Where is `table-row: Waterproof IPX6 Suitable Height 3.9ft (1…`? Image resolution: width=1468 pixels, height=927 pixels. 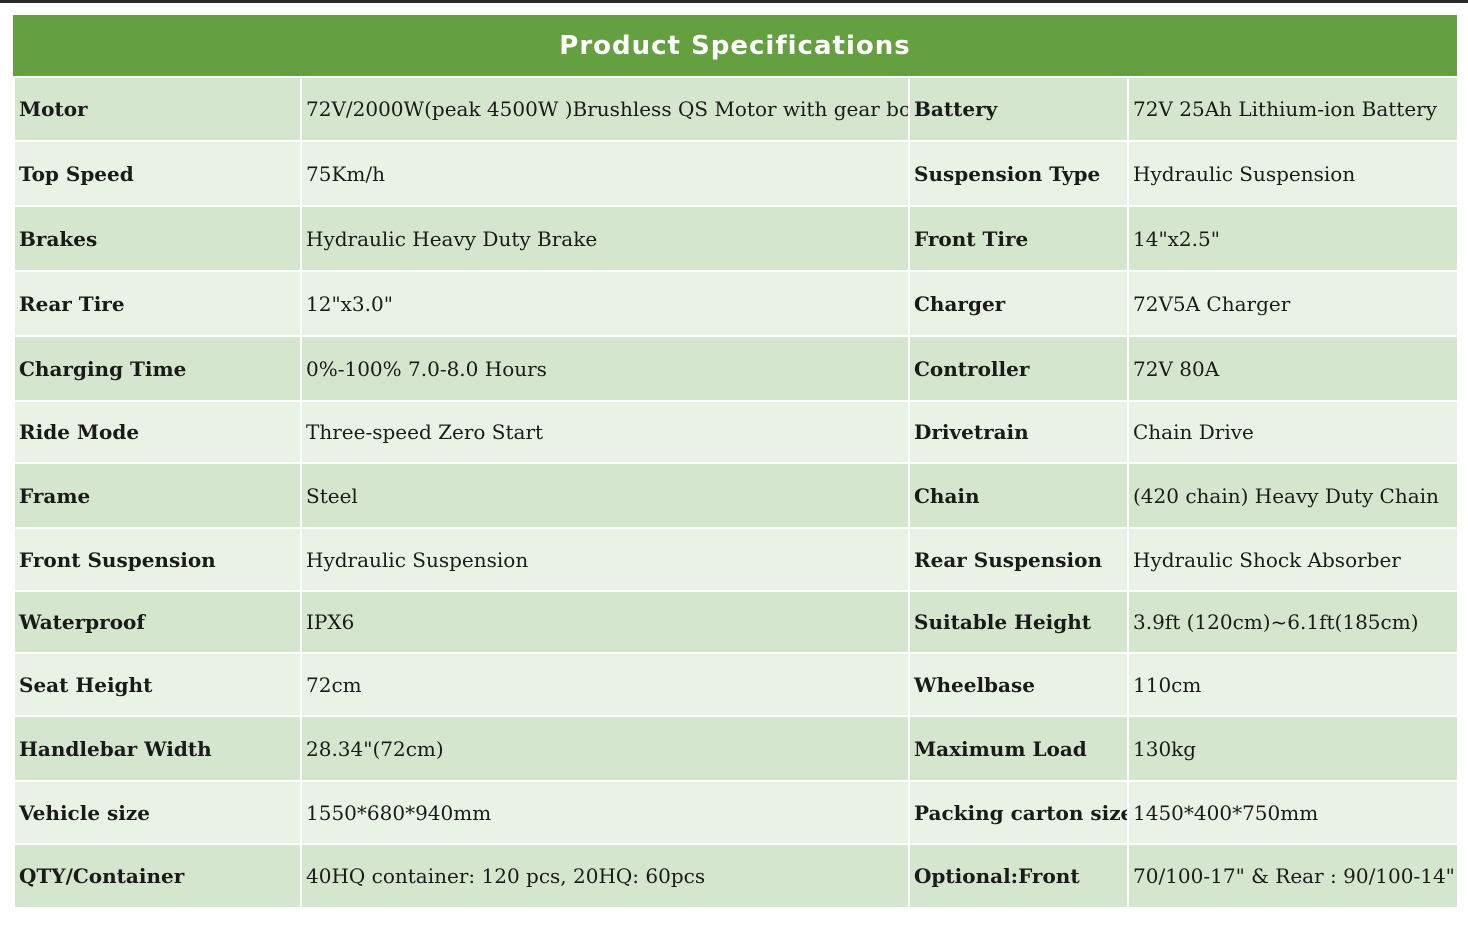 table-row: Waterproof IPX6 Suitable Height 3.9ft (1… is located at coordinates (736, 622).